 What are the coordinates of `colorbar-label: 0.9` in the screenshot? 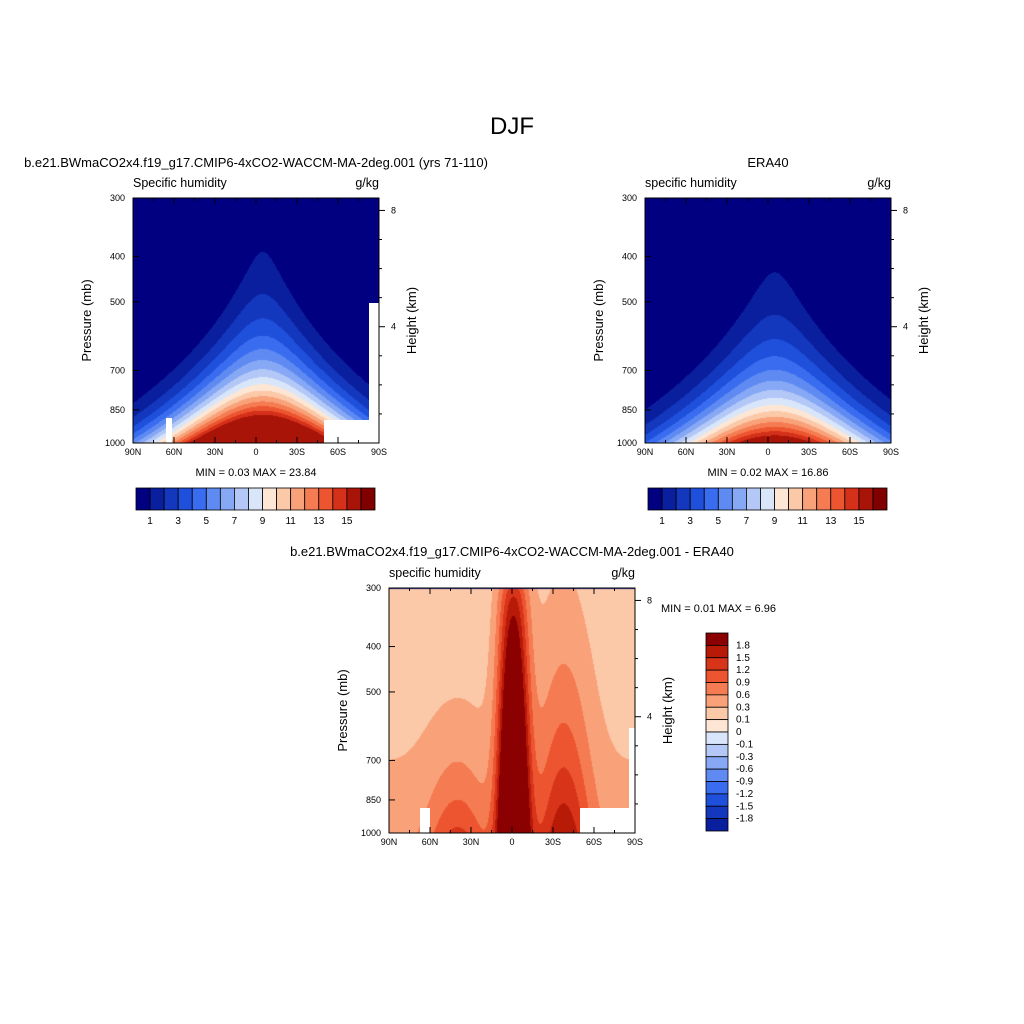 It's located at (743, 683).